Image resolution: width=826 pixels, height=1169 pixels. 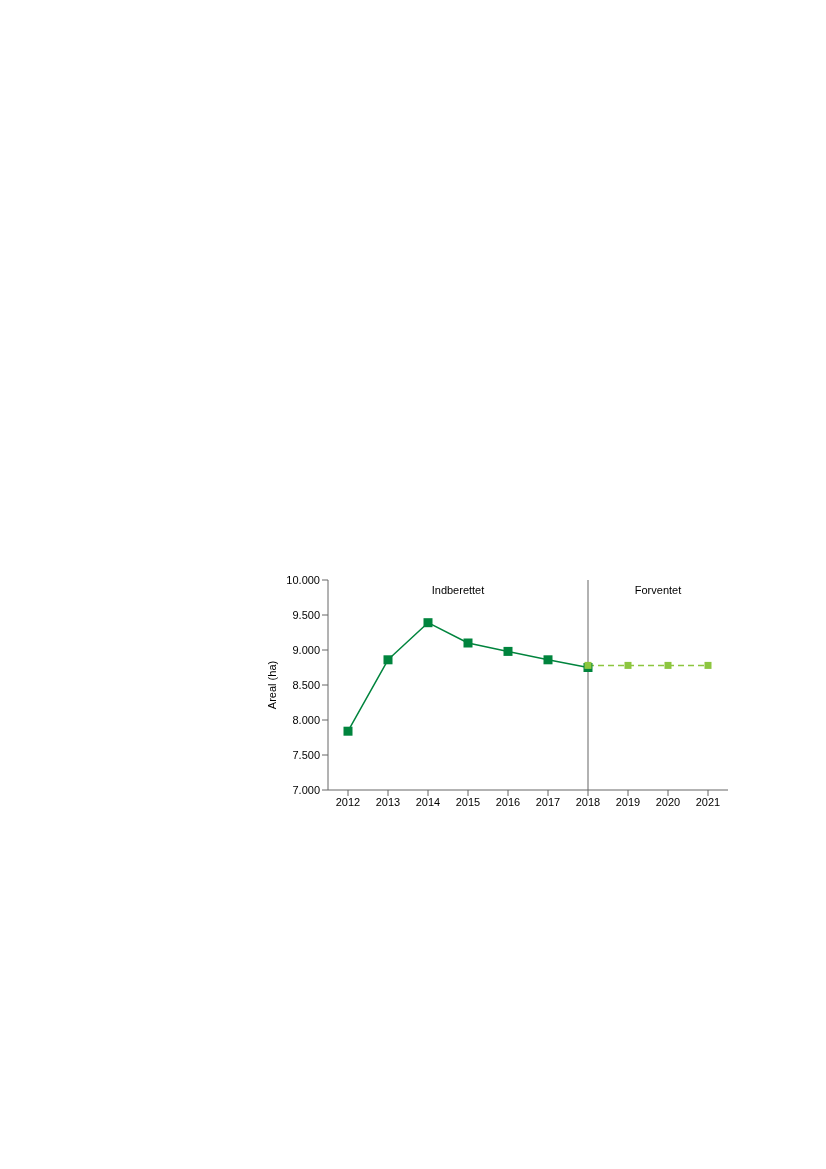 What do you see at coordinates (468, 801) in the screenshot?
I see `x-tick-label: 2015` at bounding box center [468, 801].